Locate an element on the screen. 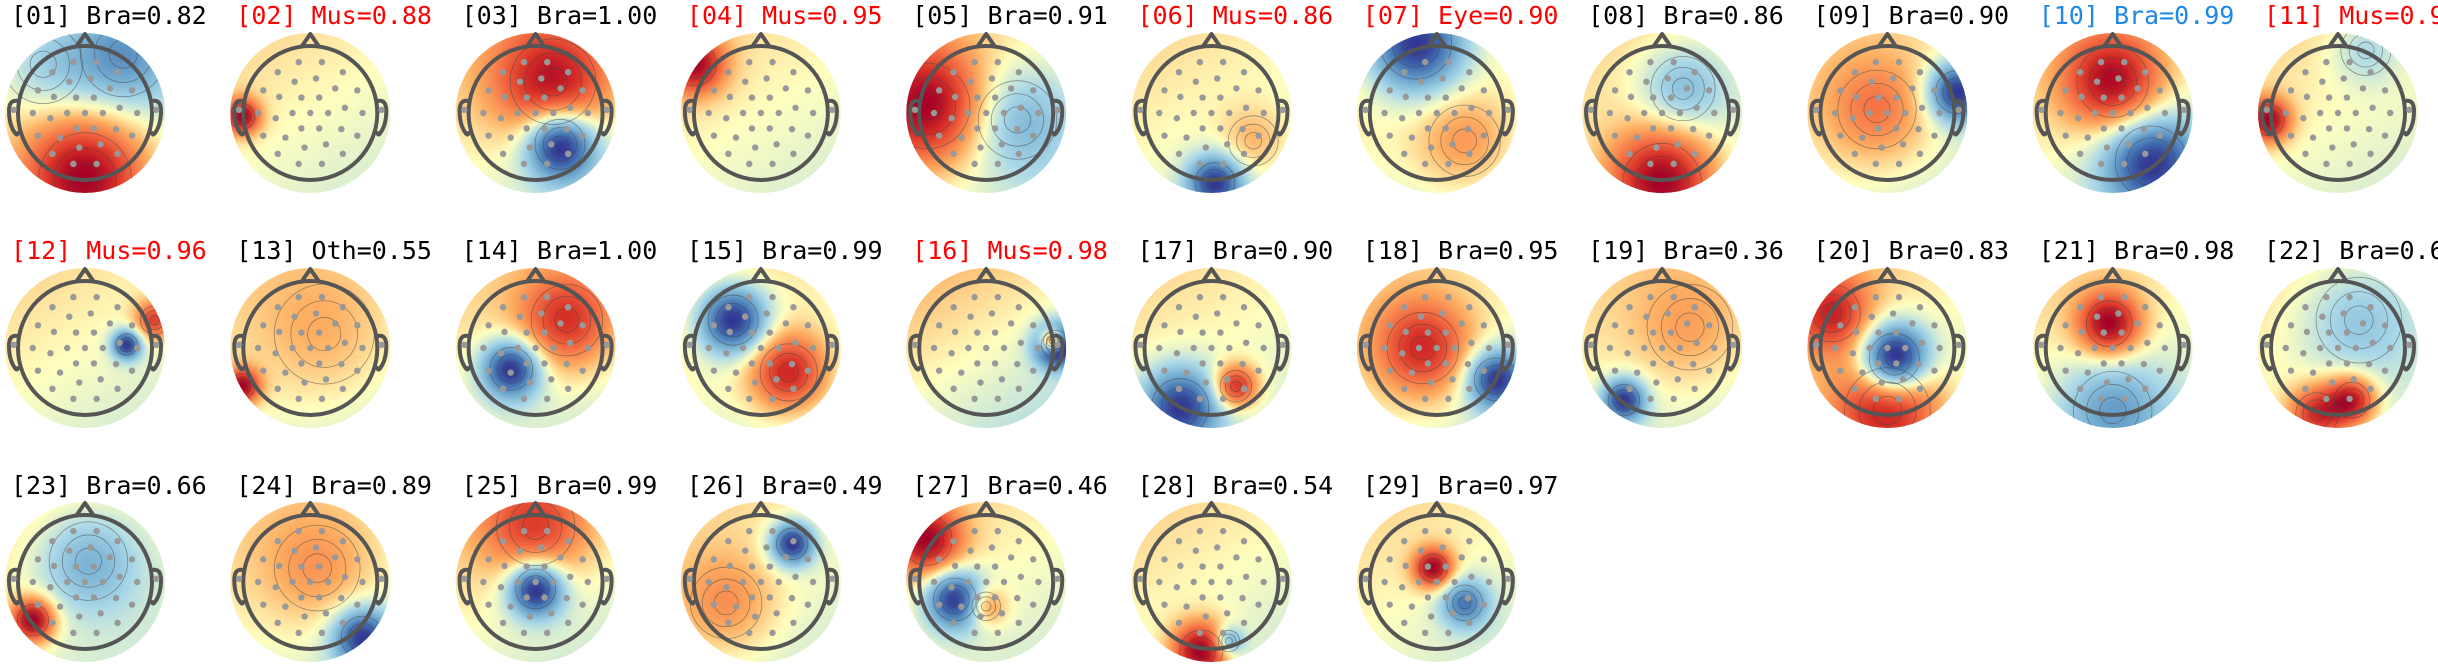 This screenshot has height=667, width=2438. topomap-01: [01] Bra=0.82 is located at coordinates (106, 97).